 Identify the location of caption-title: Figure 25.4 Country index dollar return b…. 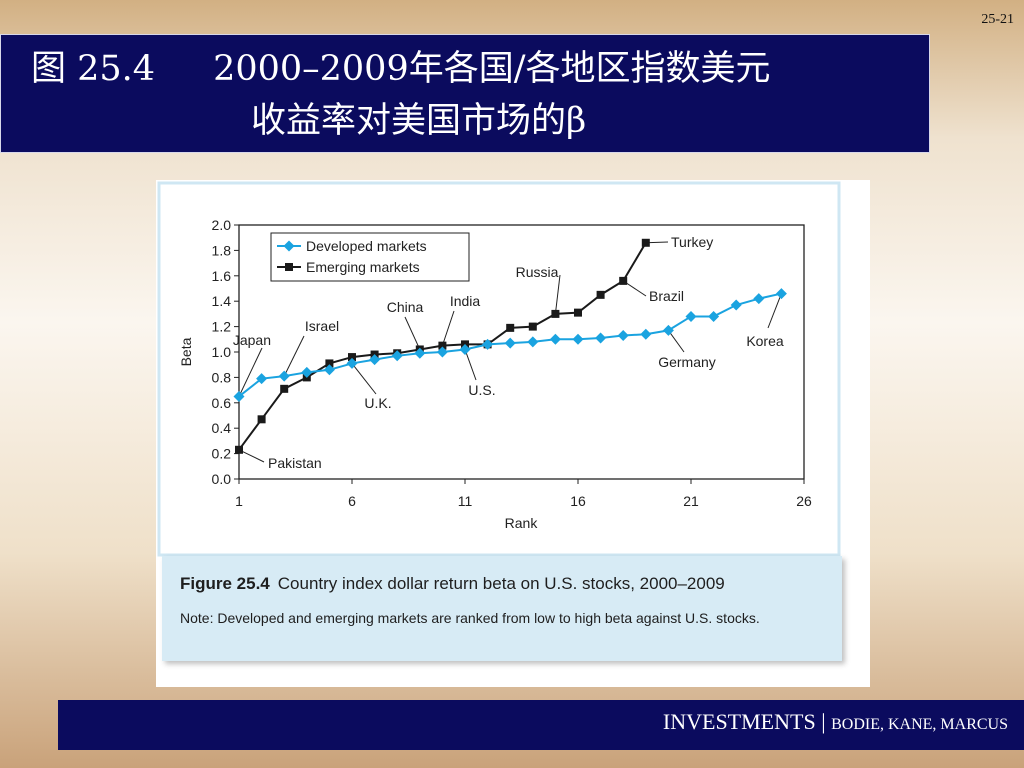
(452, 584).